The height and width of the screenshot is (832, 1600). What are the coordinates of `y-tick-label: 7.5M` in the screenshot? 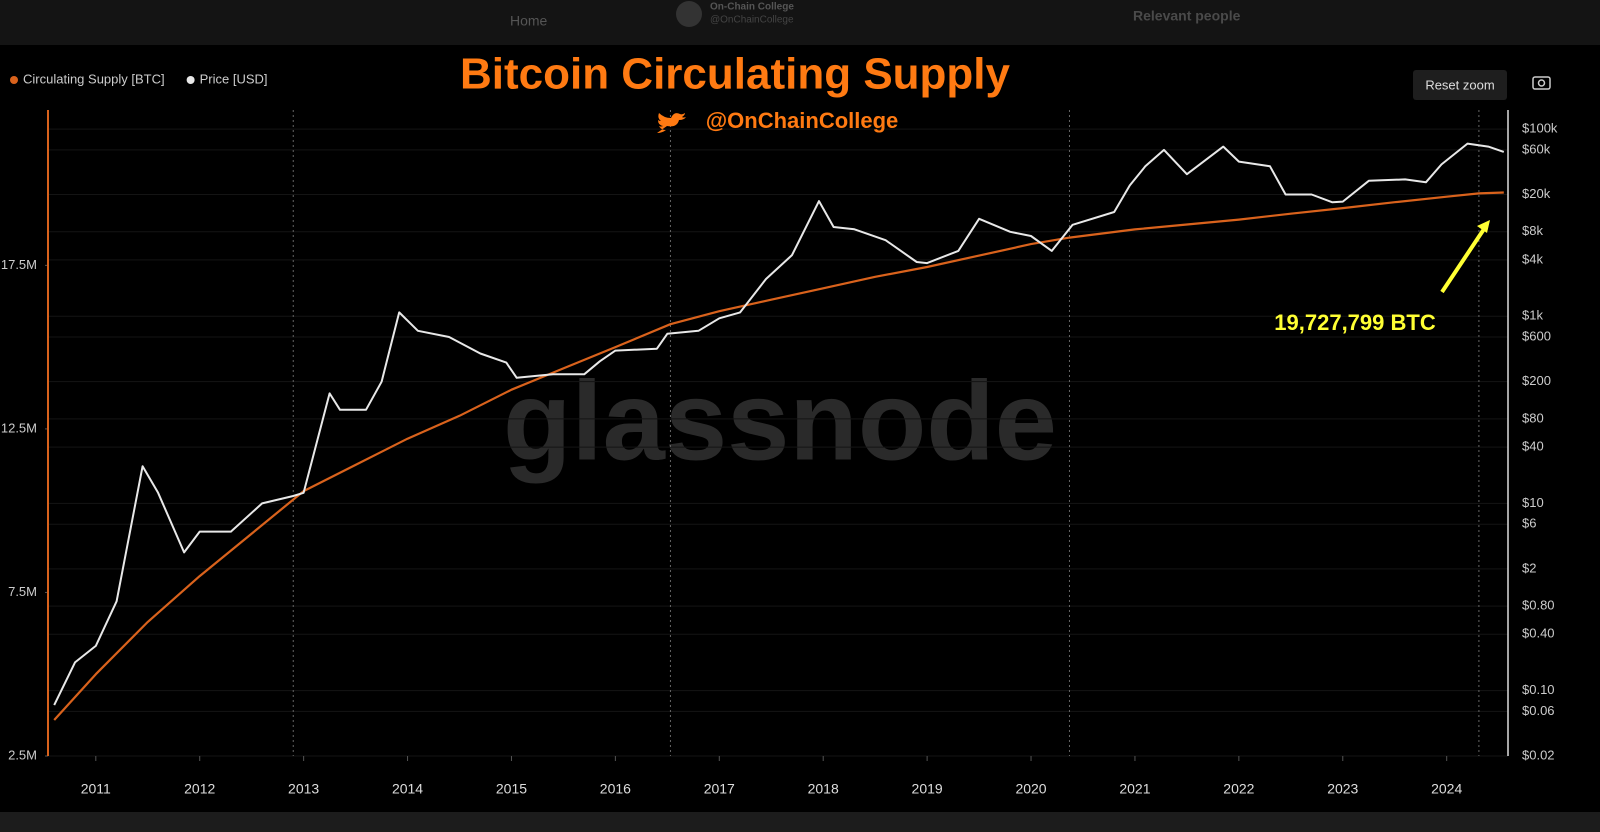 It's located at (22, 591).